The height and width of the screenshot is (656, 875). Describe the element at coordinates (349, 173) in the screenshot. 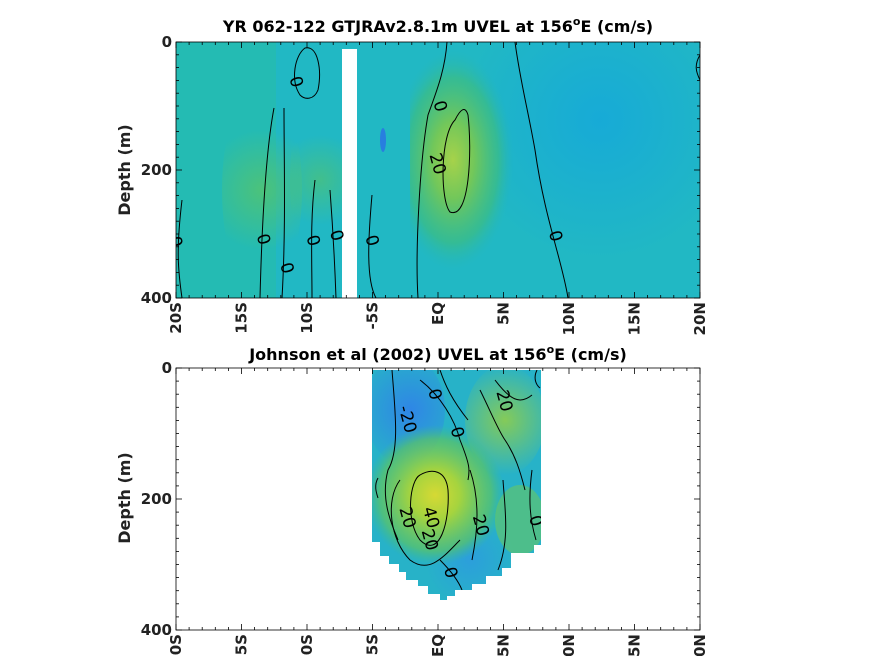

I see `data-gap` at that location.